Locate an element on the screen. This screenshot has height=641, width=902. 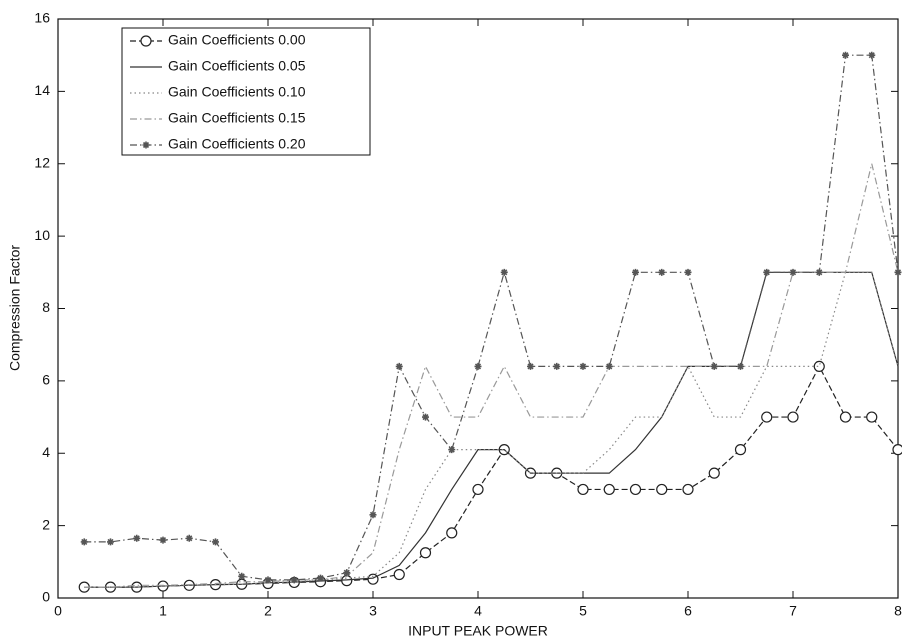
y-tick-label: 14 is located at coordinates (42, 90).